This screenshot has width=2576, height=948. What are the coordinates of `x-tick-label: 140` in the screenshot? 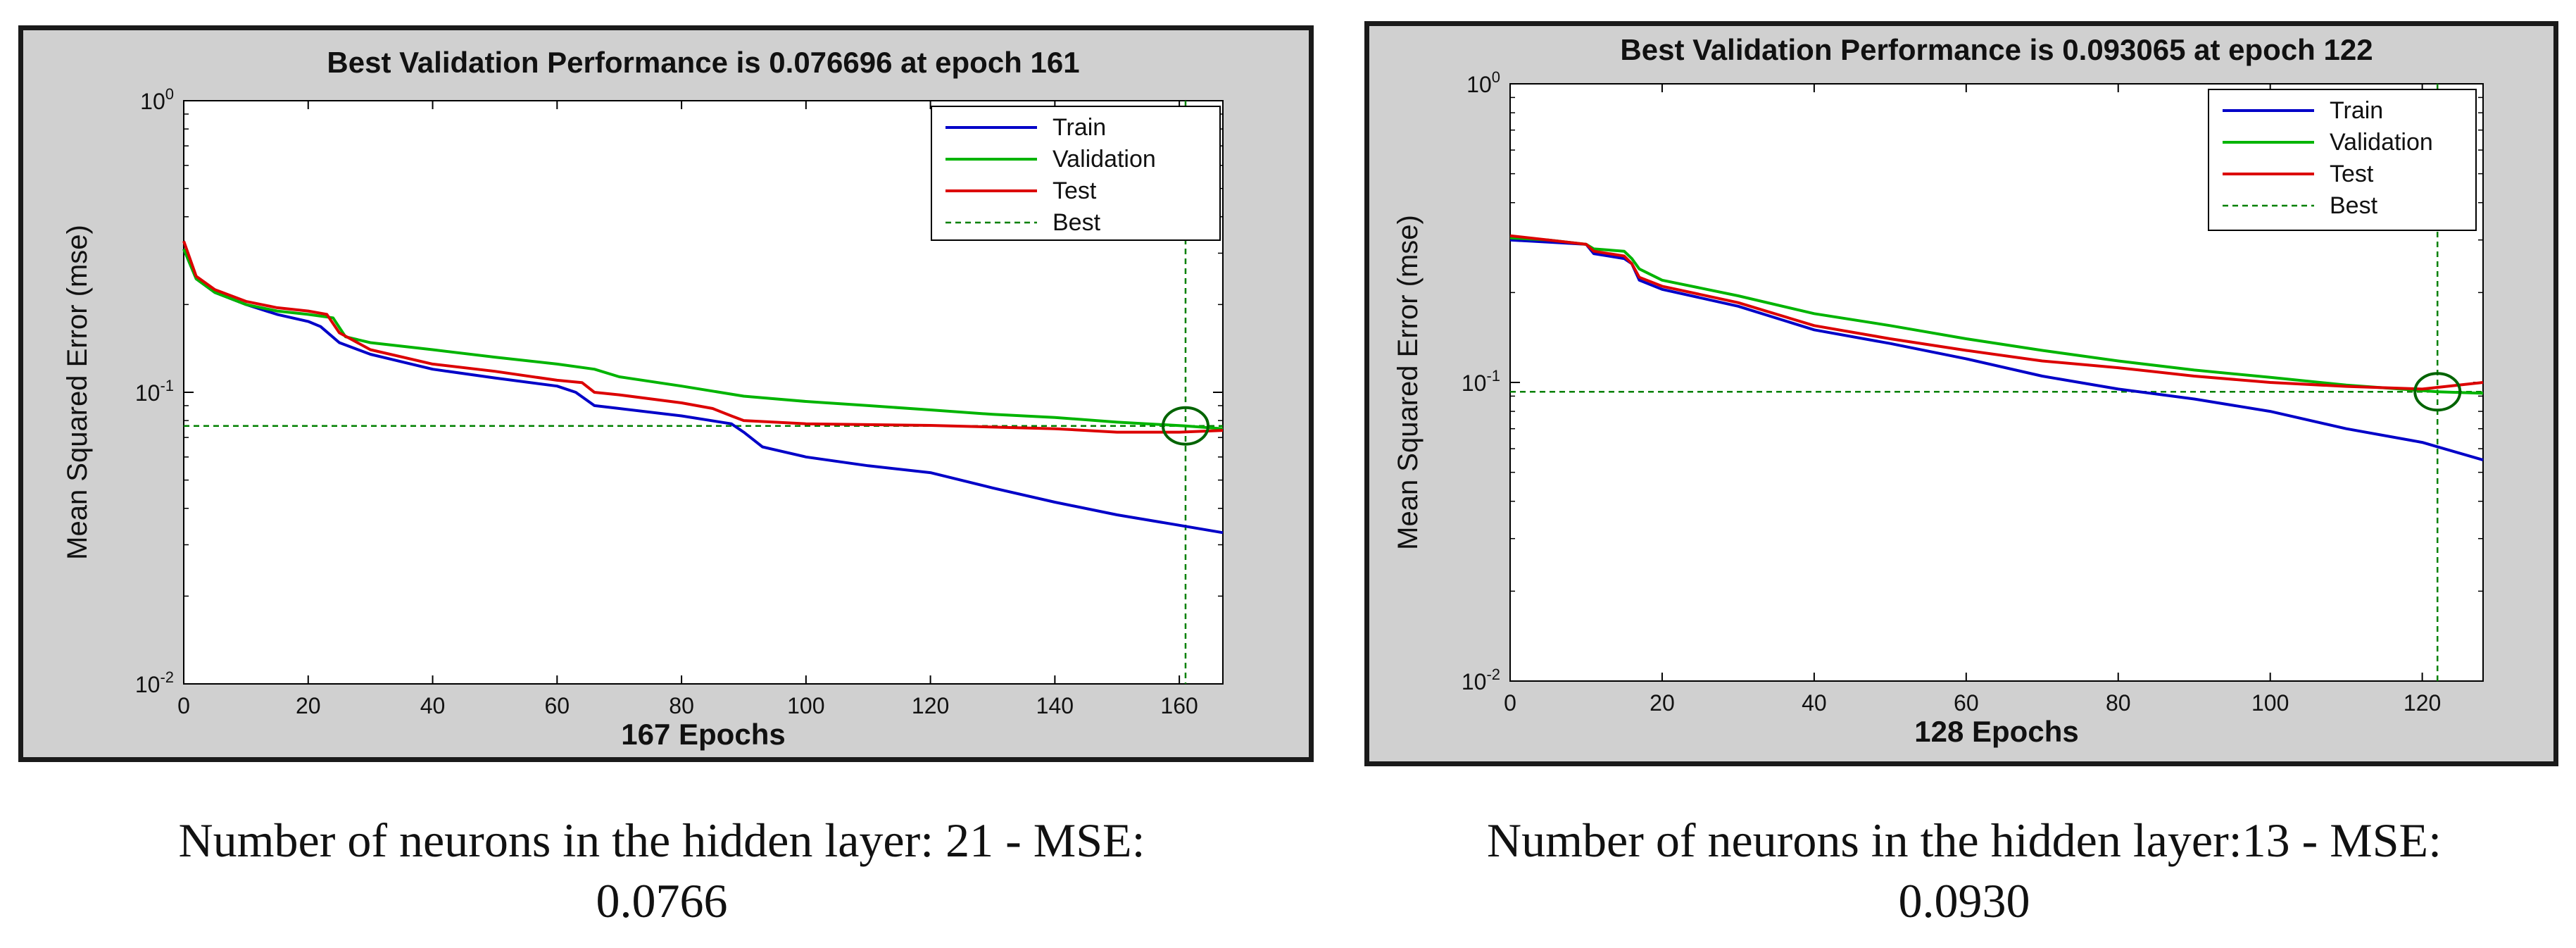 It's located at (1055, 706).